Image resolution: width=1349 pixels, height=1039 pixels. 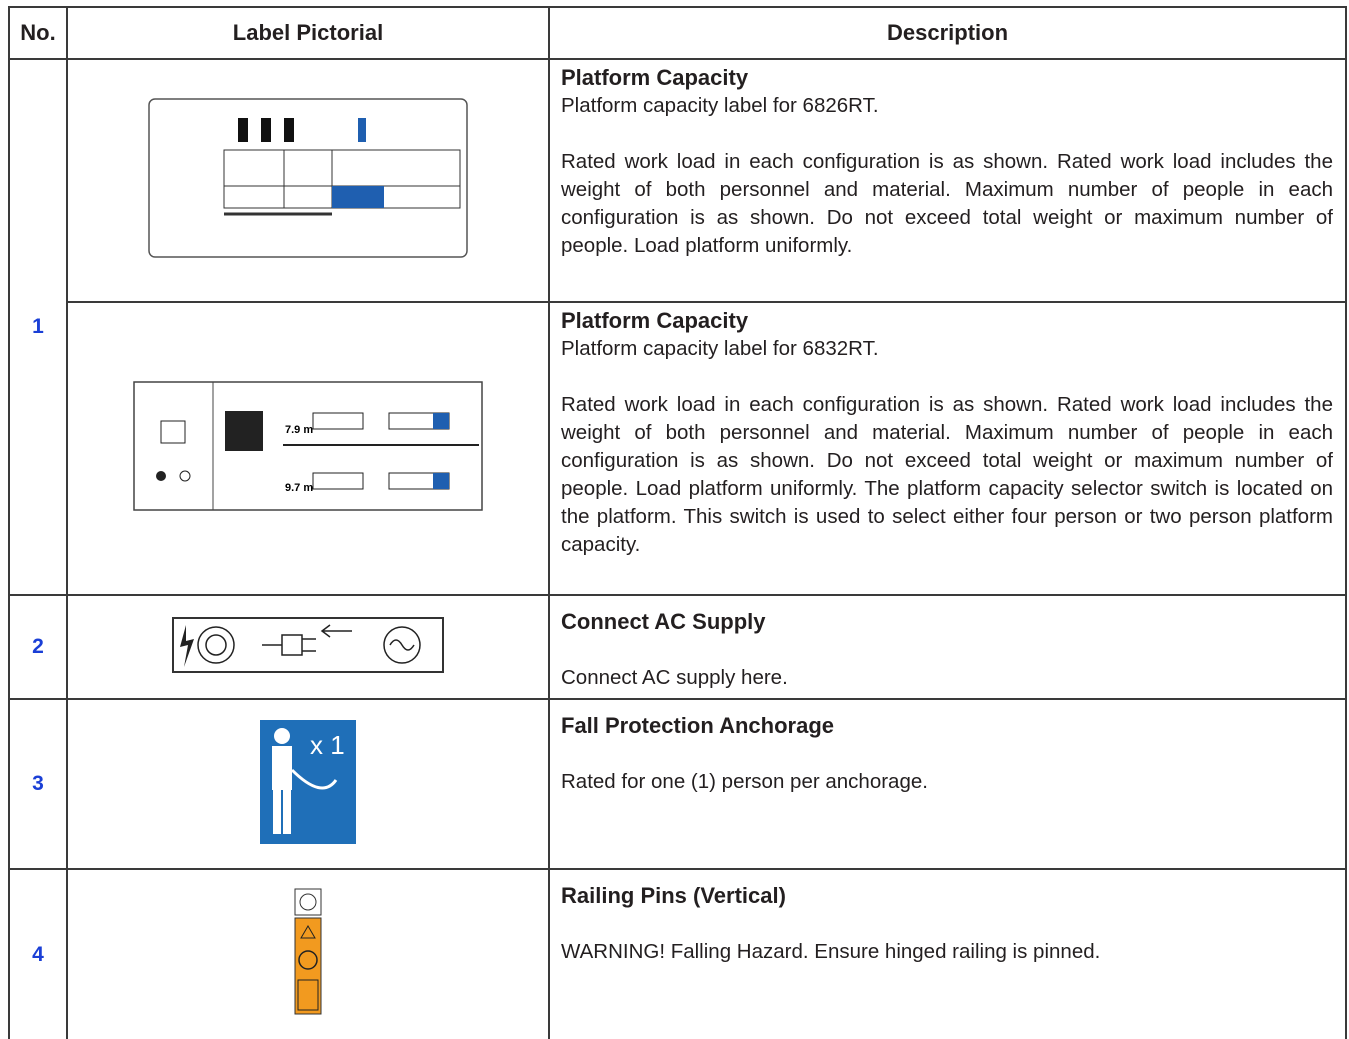 I want to click on description-title: Fall Protection Anchorage, so click(x=698, y=725).